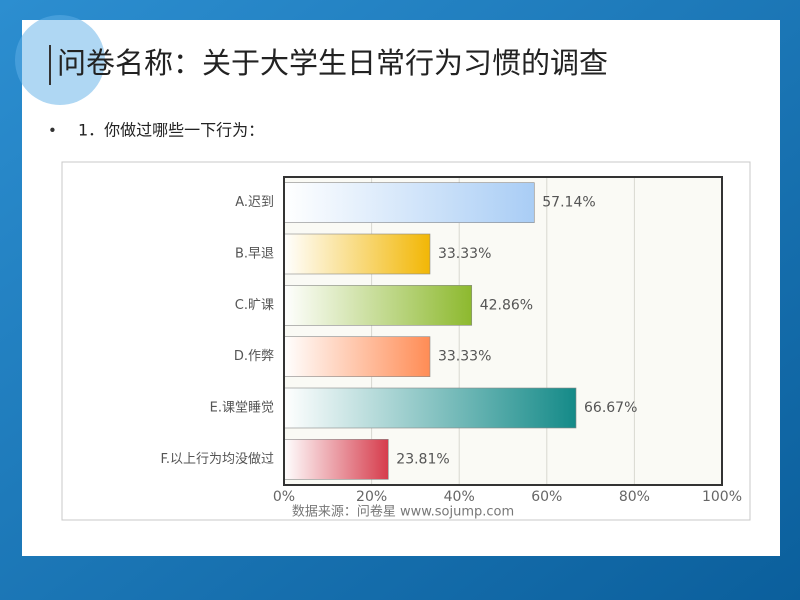  I want to click on value-label: 42.86%, so click(506, 305).